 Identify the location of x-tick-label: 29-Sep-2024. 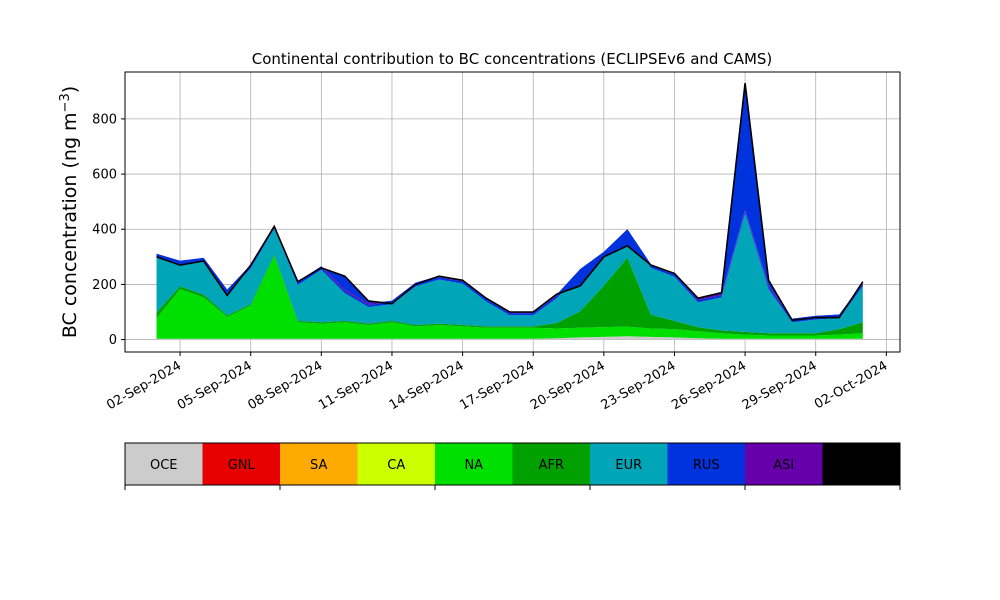
(780, 385).